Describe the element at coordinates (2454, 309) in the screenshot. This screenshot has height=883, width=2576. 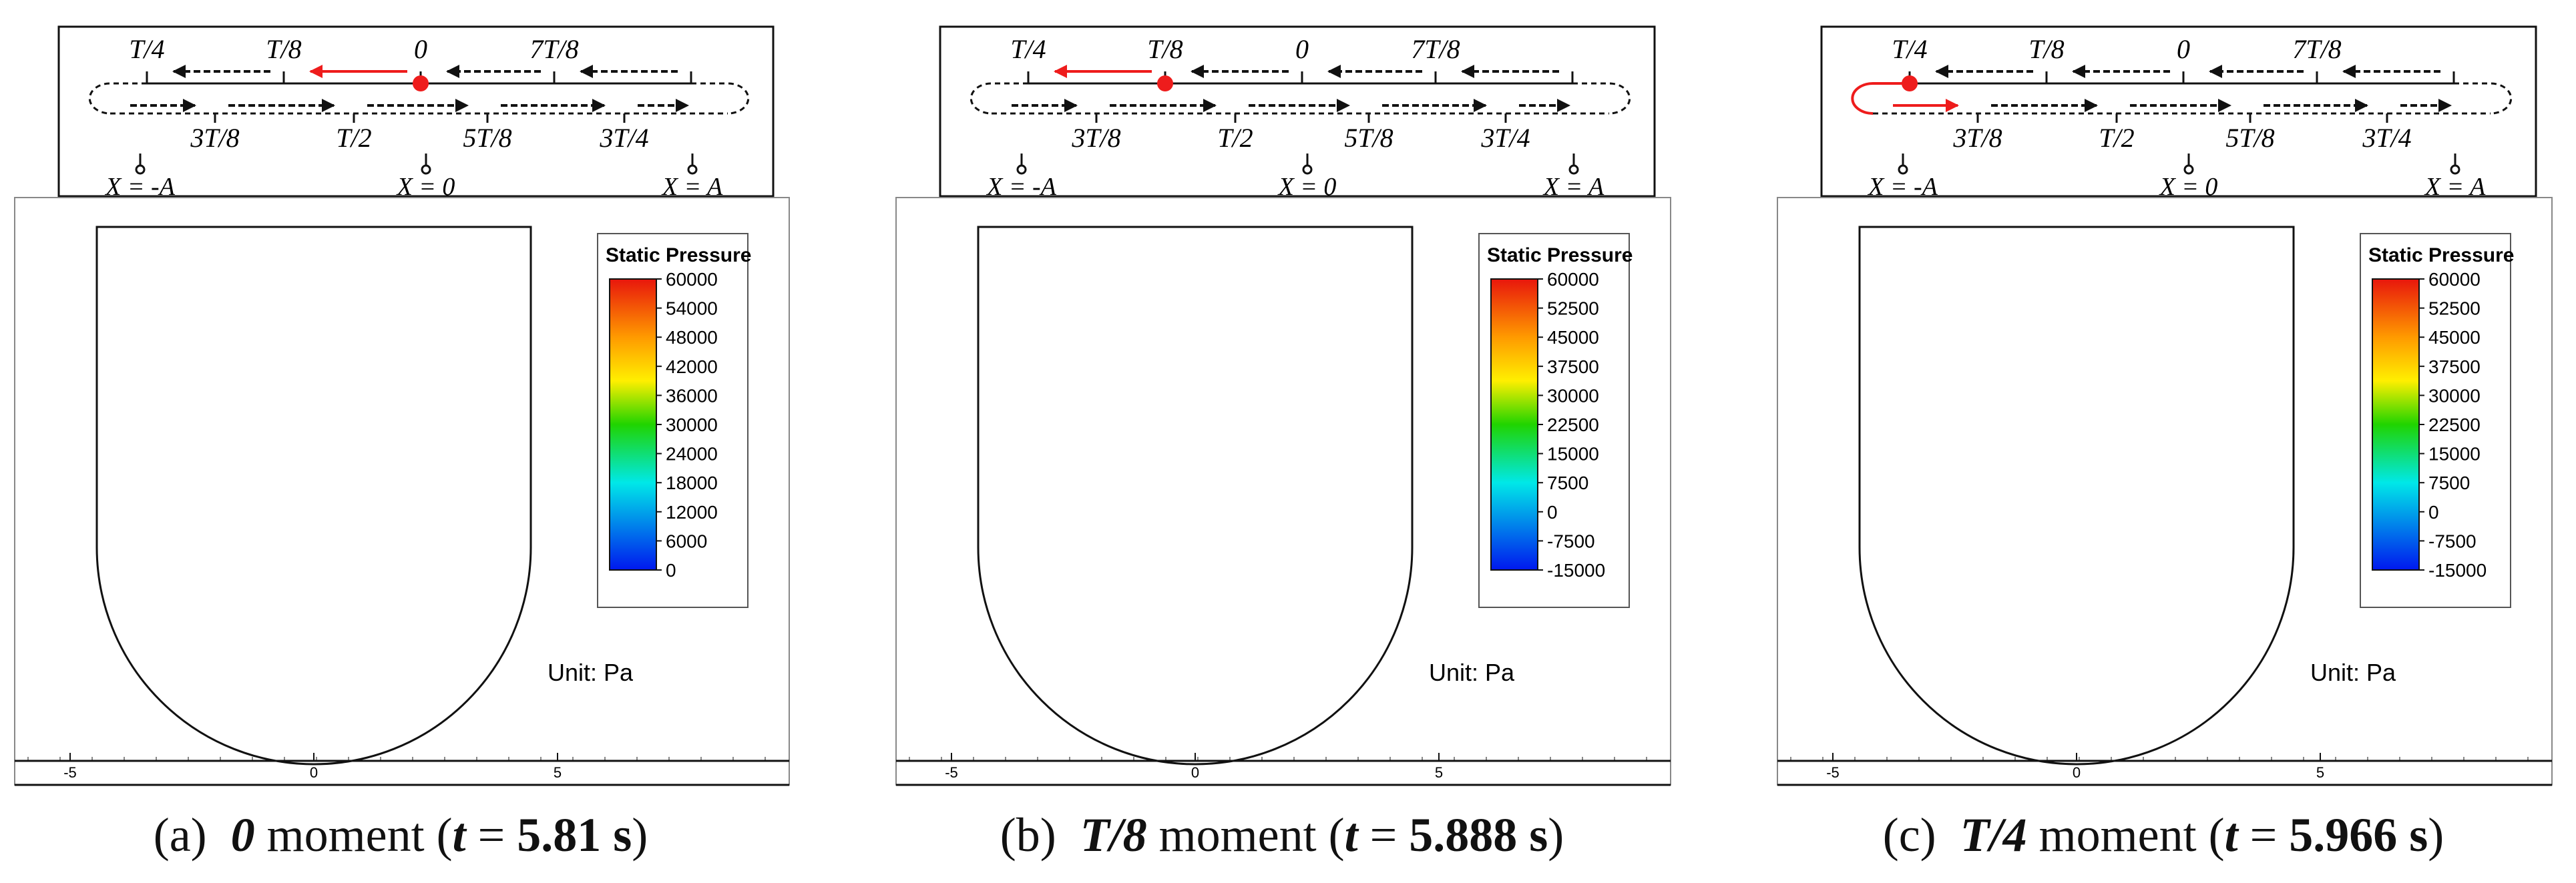
I see `legend-level: 52500` at that location.